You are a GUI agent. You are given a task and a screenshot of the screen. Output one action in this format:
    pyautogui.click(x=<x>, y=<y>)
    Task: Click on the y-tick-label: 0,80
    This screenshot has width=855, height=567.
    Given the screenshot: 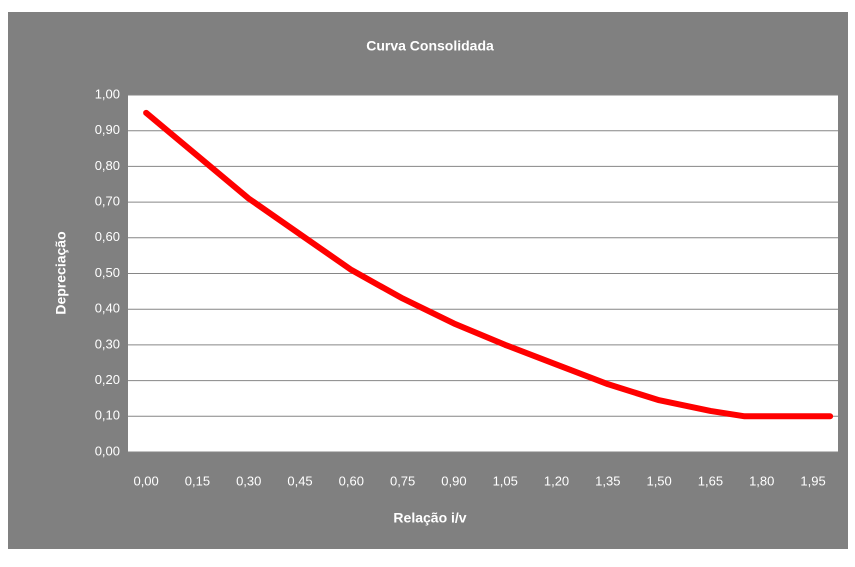 What is the action you would take?
    pyautogui.click(x=107, y=165)
    